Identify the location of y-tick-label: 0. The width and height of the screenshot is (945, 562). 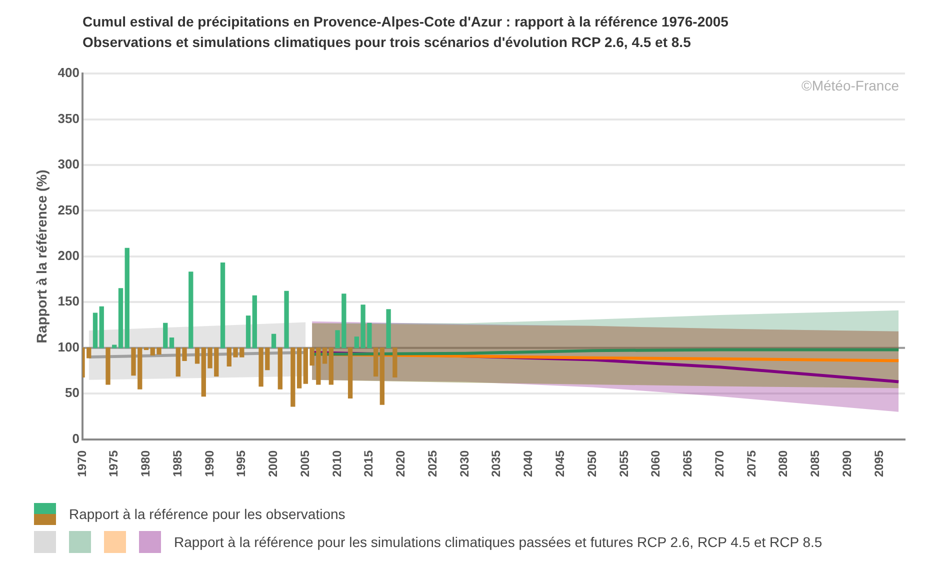
(76, 438).